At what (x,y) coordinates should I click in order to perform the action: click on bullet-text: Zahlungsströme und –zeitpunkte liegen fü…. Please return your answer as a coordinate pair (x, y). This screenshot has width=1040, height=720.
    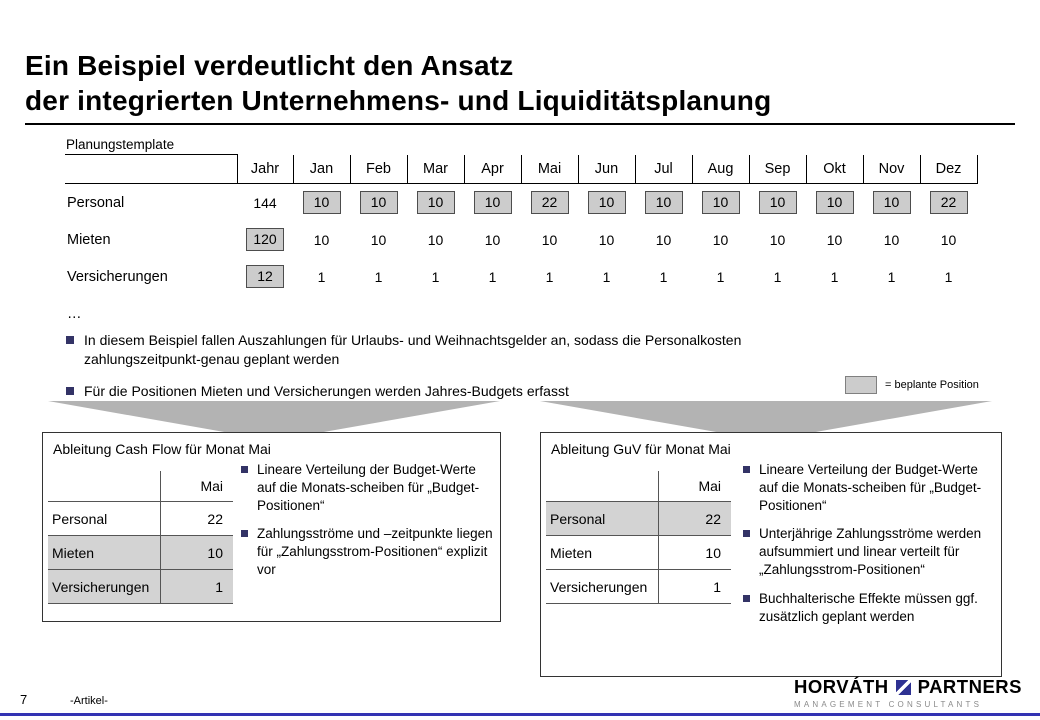
    Looking at the image, I should click on (375, 552).